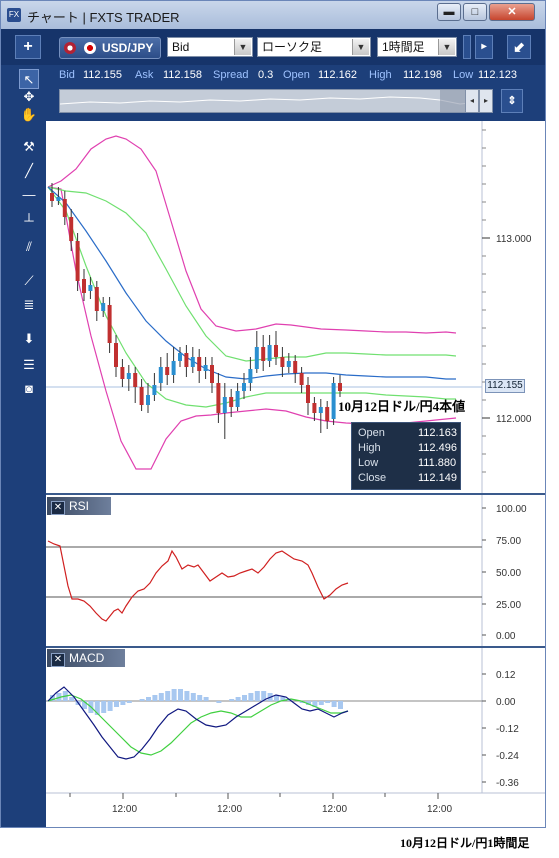  I want to click on undock-arrow-icon: ⬋, so click(519, 47).